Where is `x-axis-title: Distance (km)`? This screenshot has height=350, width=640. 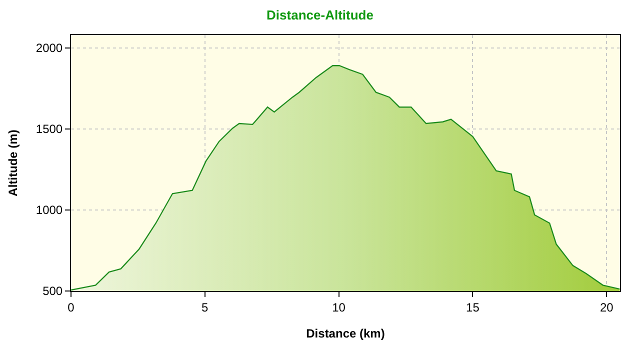 x-axis-title: Distance (km) is located at coordinates (345, 333).